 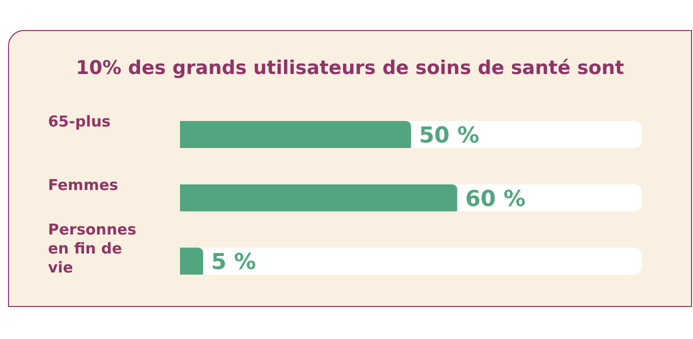 What do you see at coordinates (83, 185) in the screenshot?
I see `y-tick-label: Femmes` at bounding box center [83, 185].